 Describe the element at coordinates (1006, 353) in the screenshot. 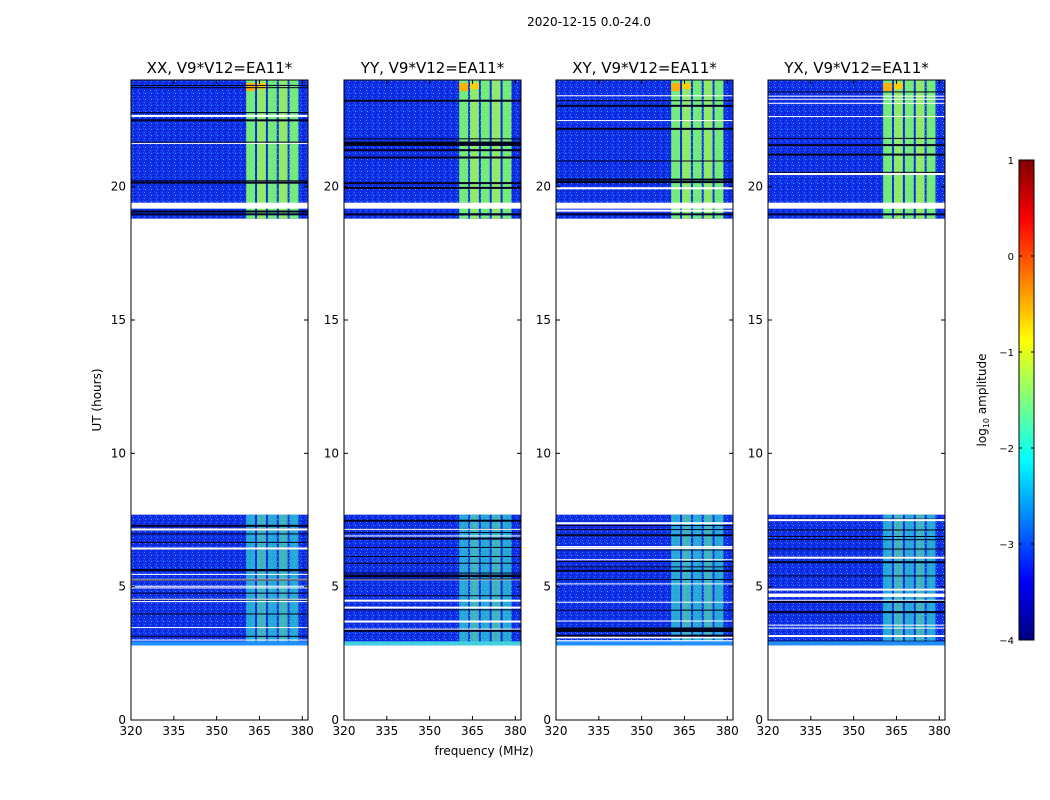

I see `colorbar-tick-label: −1` at that location.